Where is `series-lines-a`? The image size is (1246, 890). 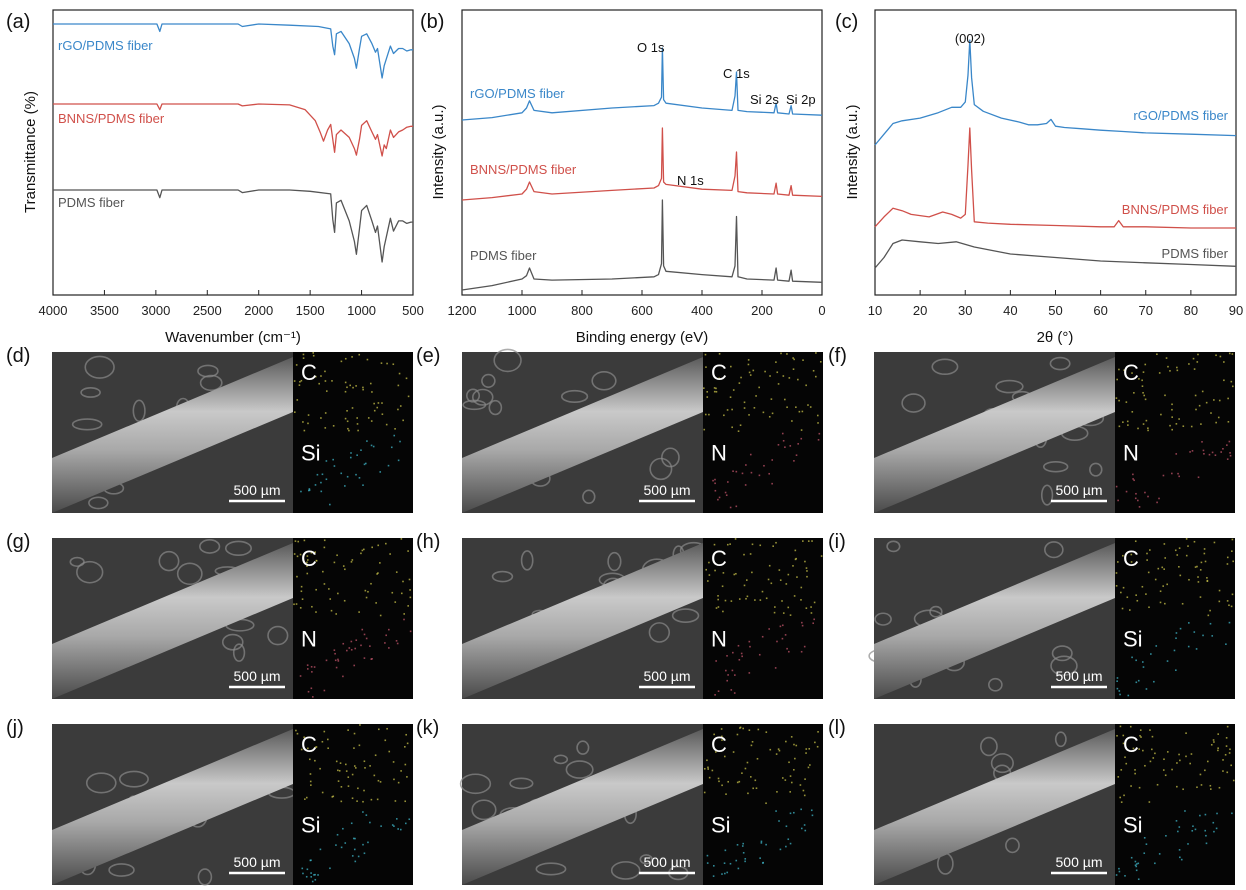
series-lines-a is located at coordinates (233, 143).